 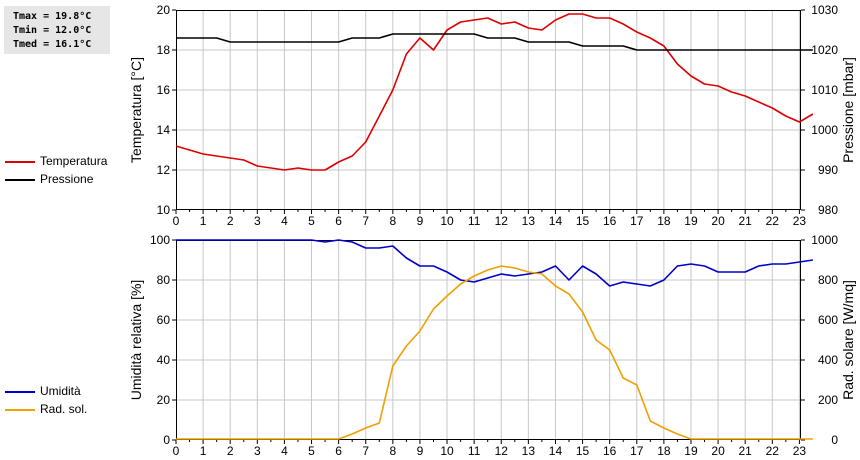 I want to click on legend-label-umidita: Umidità, so click(x=60, y=391).